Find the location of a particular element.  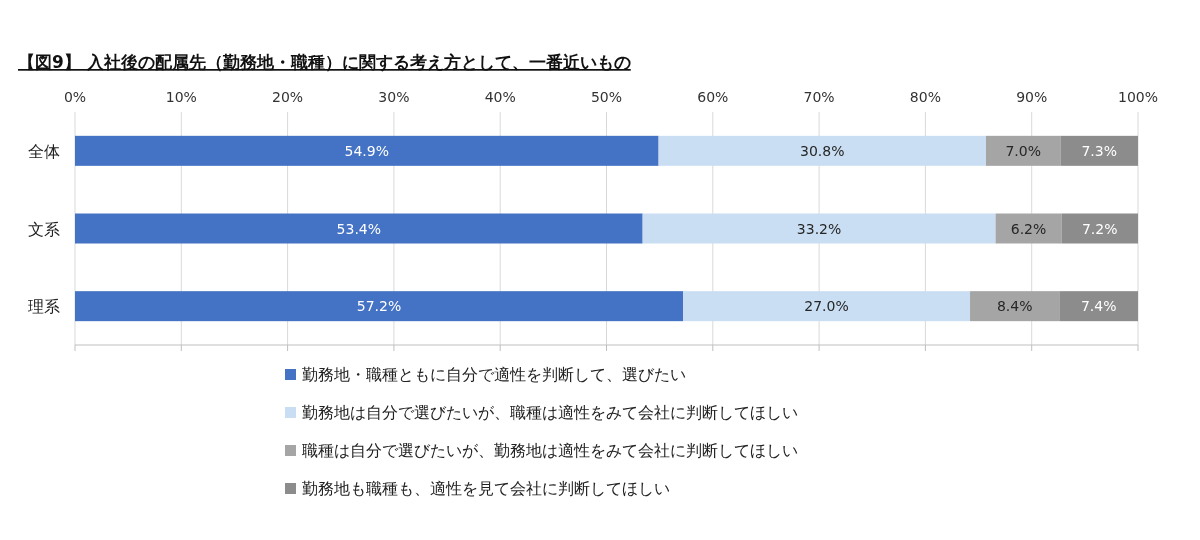

data-label: 27.0% is located at coordinates (826, 306).